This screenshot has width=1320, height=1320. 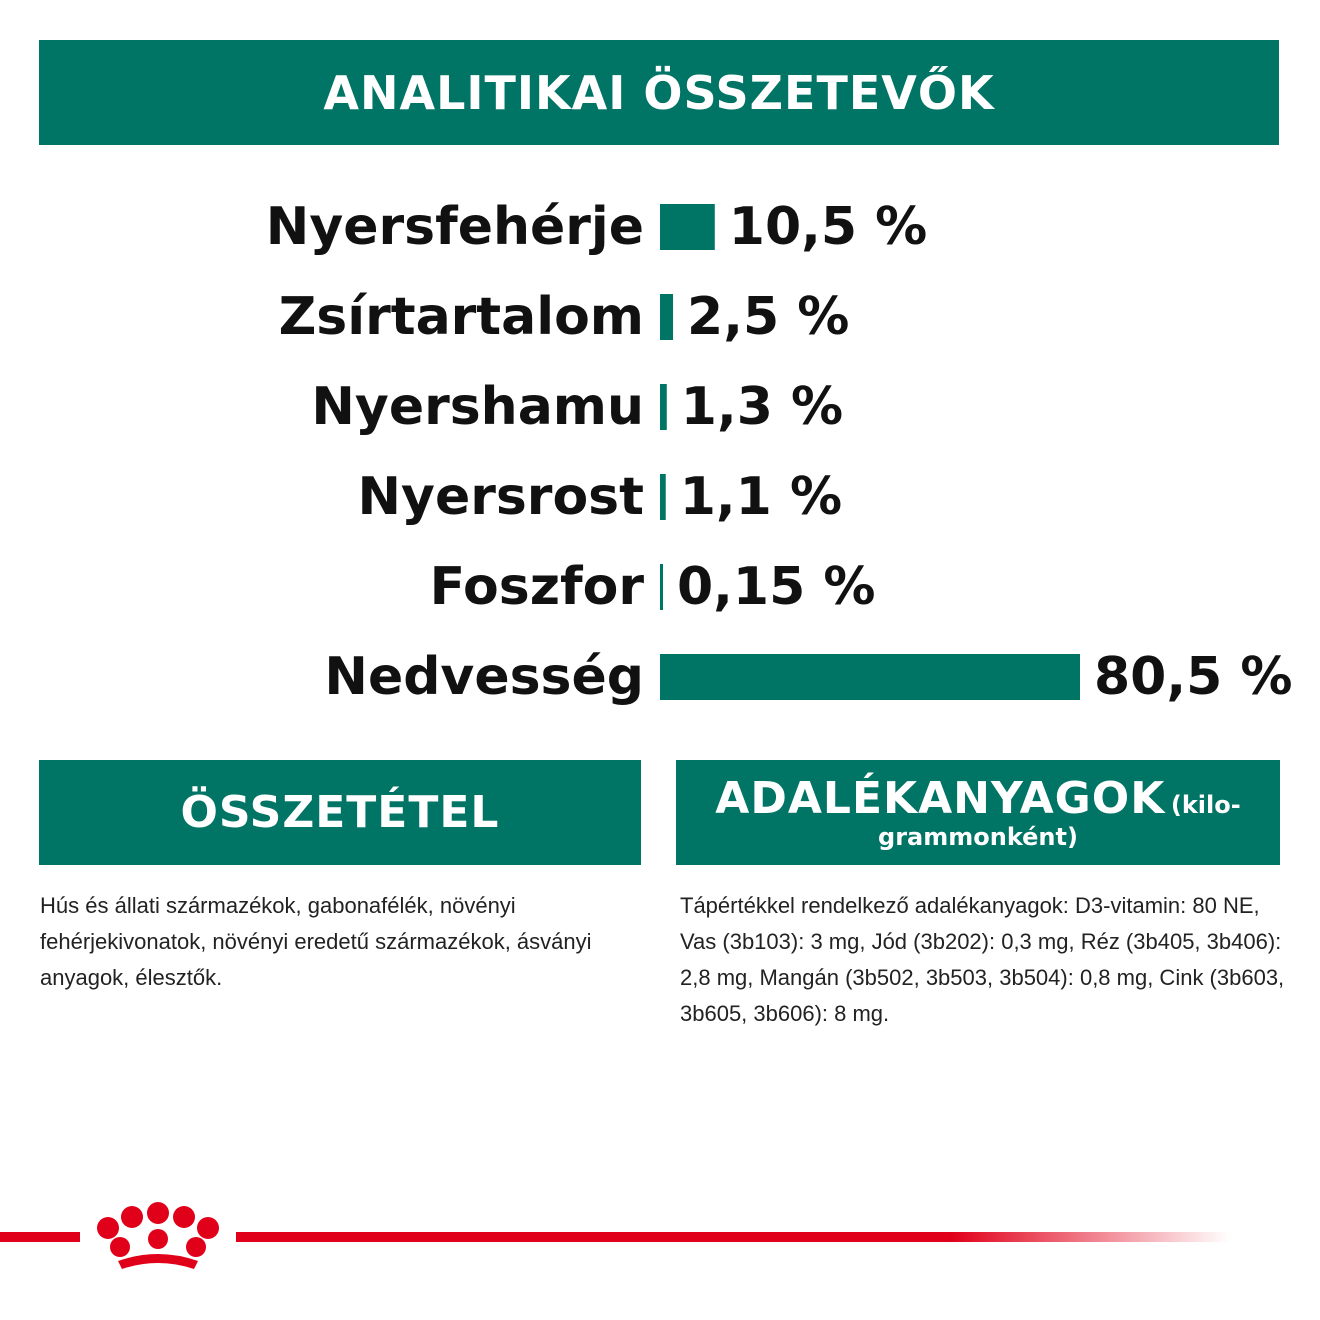 I want to click on category-label: Nyersrost, so click(x=501, y=497).